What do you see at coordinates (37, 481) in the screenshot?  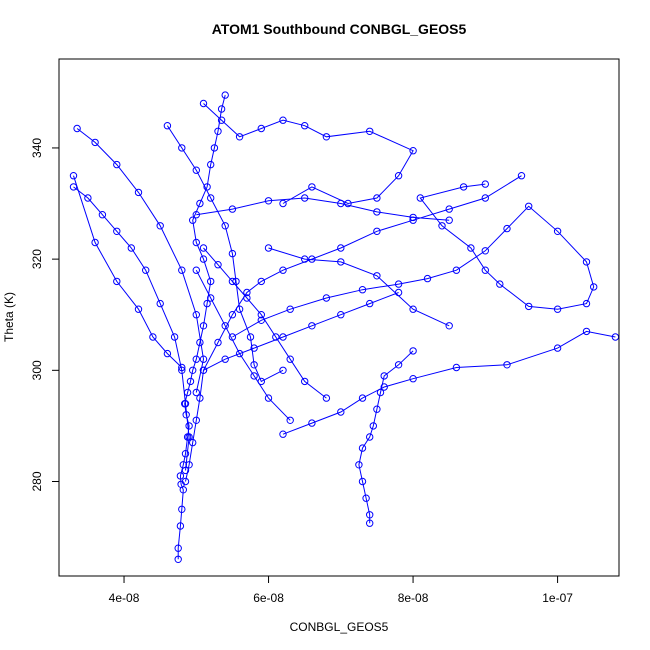 I see `y-tick-label: 280` at bounding box center [37, 481].